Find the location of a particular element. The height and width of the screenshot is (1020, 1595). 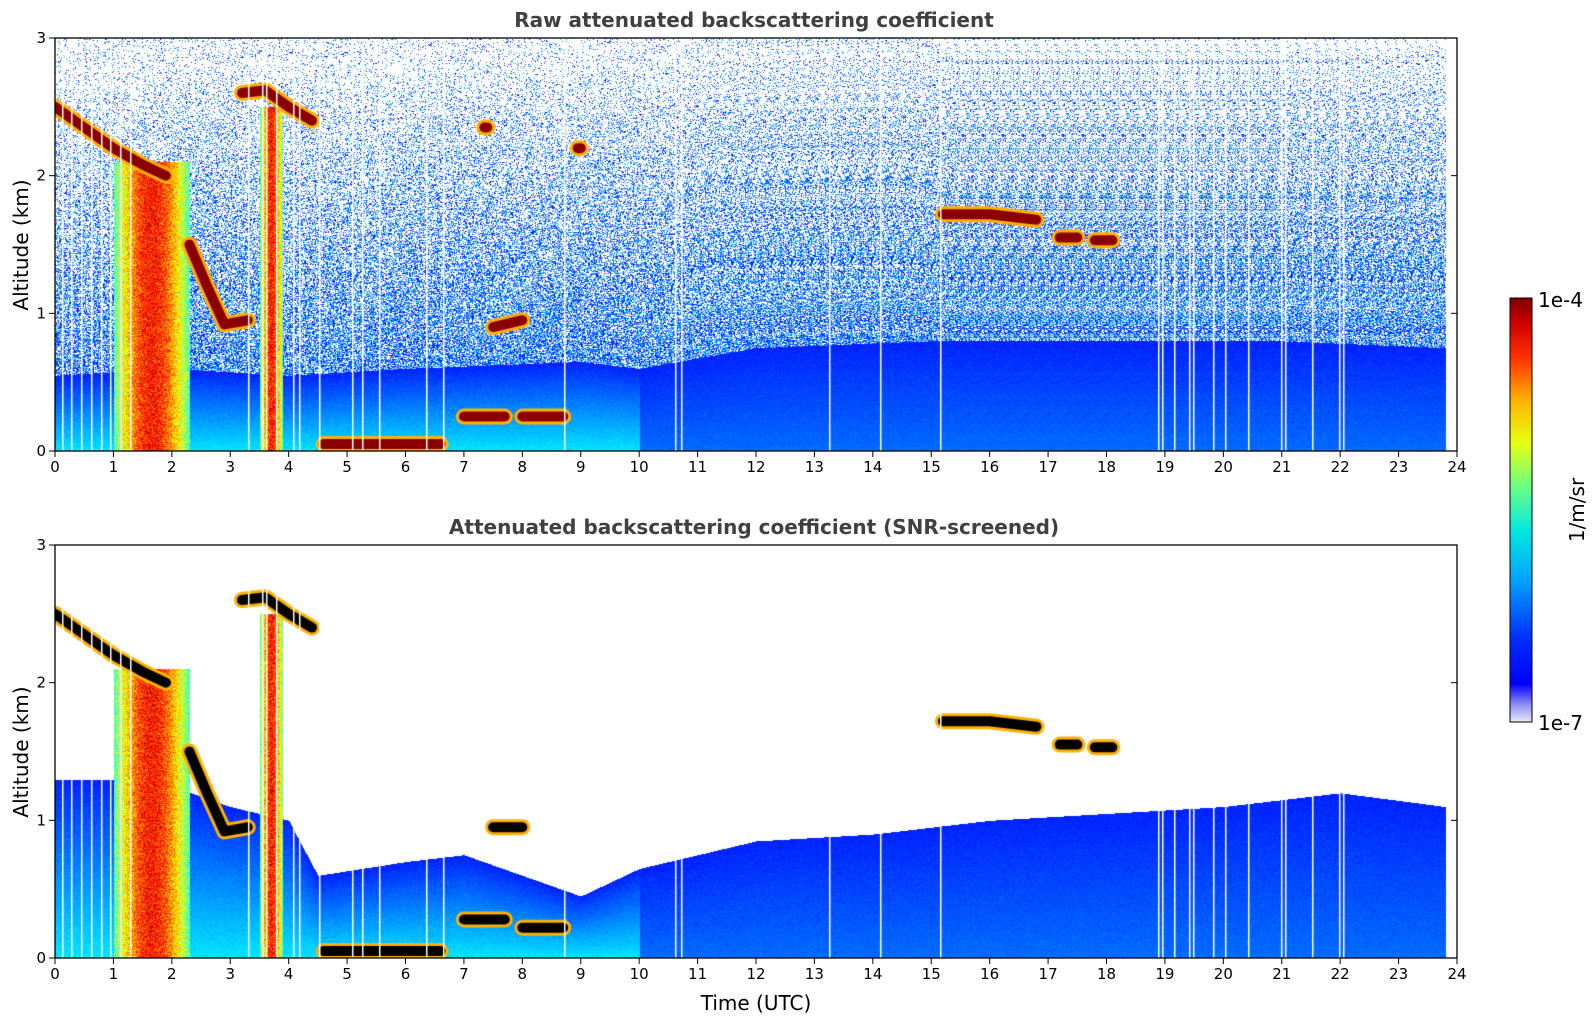

colorbar-min-label: 1e-7 is located at coordinates (1560, 723).